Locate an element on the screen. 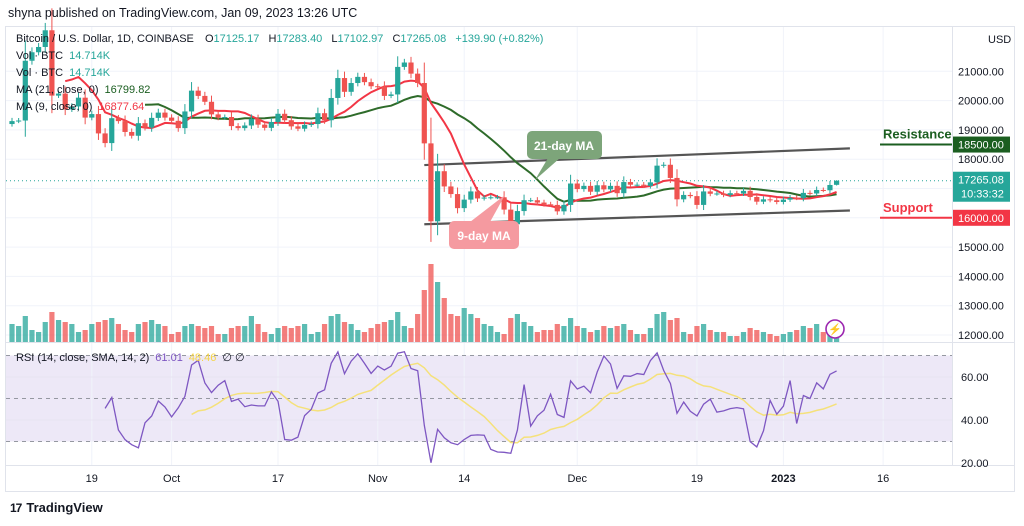  change-value: +139.90 (+0.82%) is located at coordinates (499, 39).